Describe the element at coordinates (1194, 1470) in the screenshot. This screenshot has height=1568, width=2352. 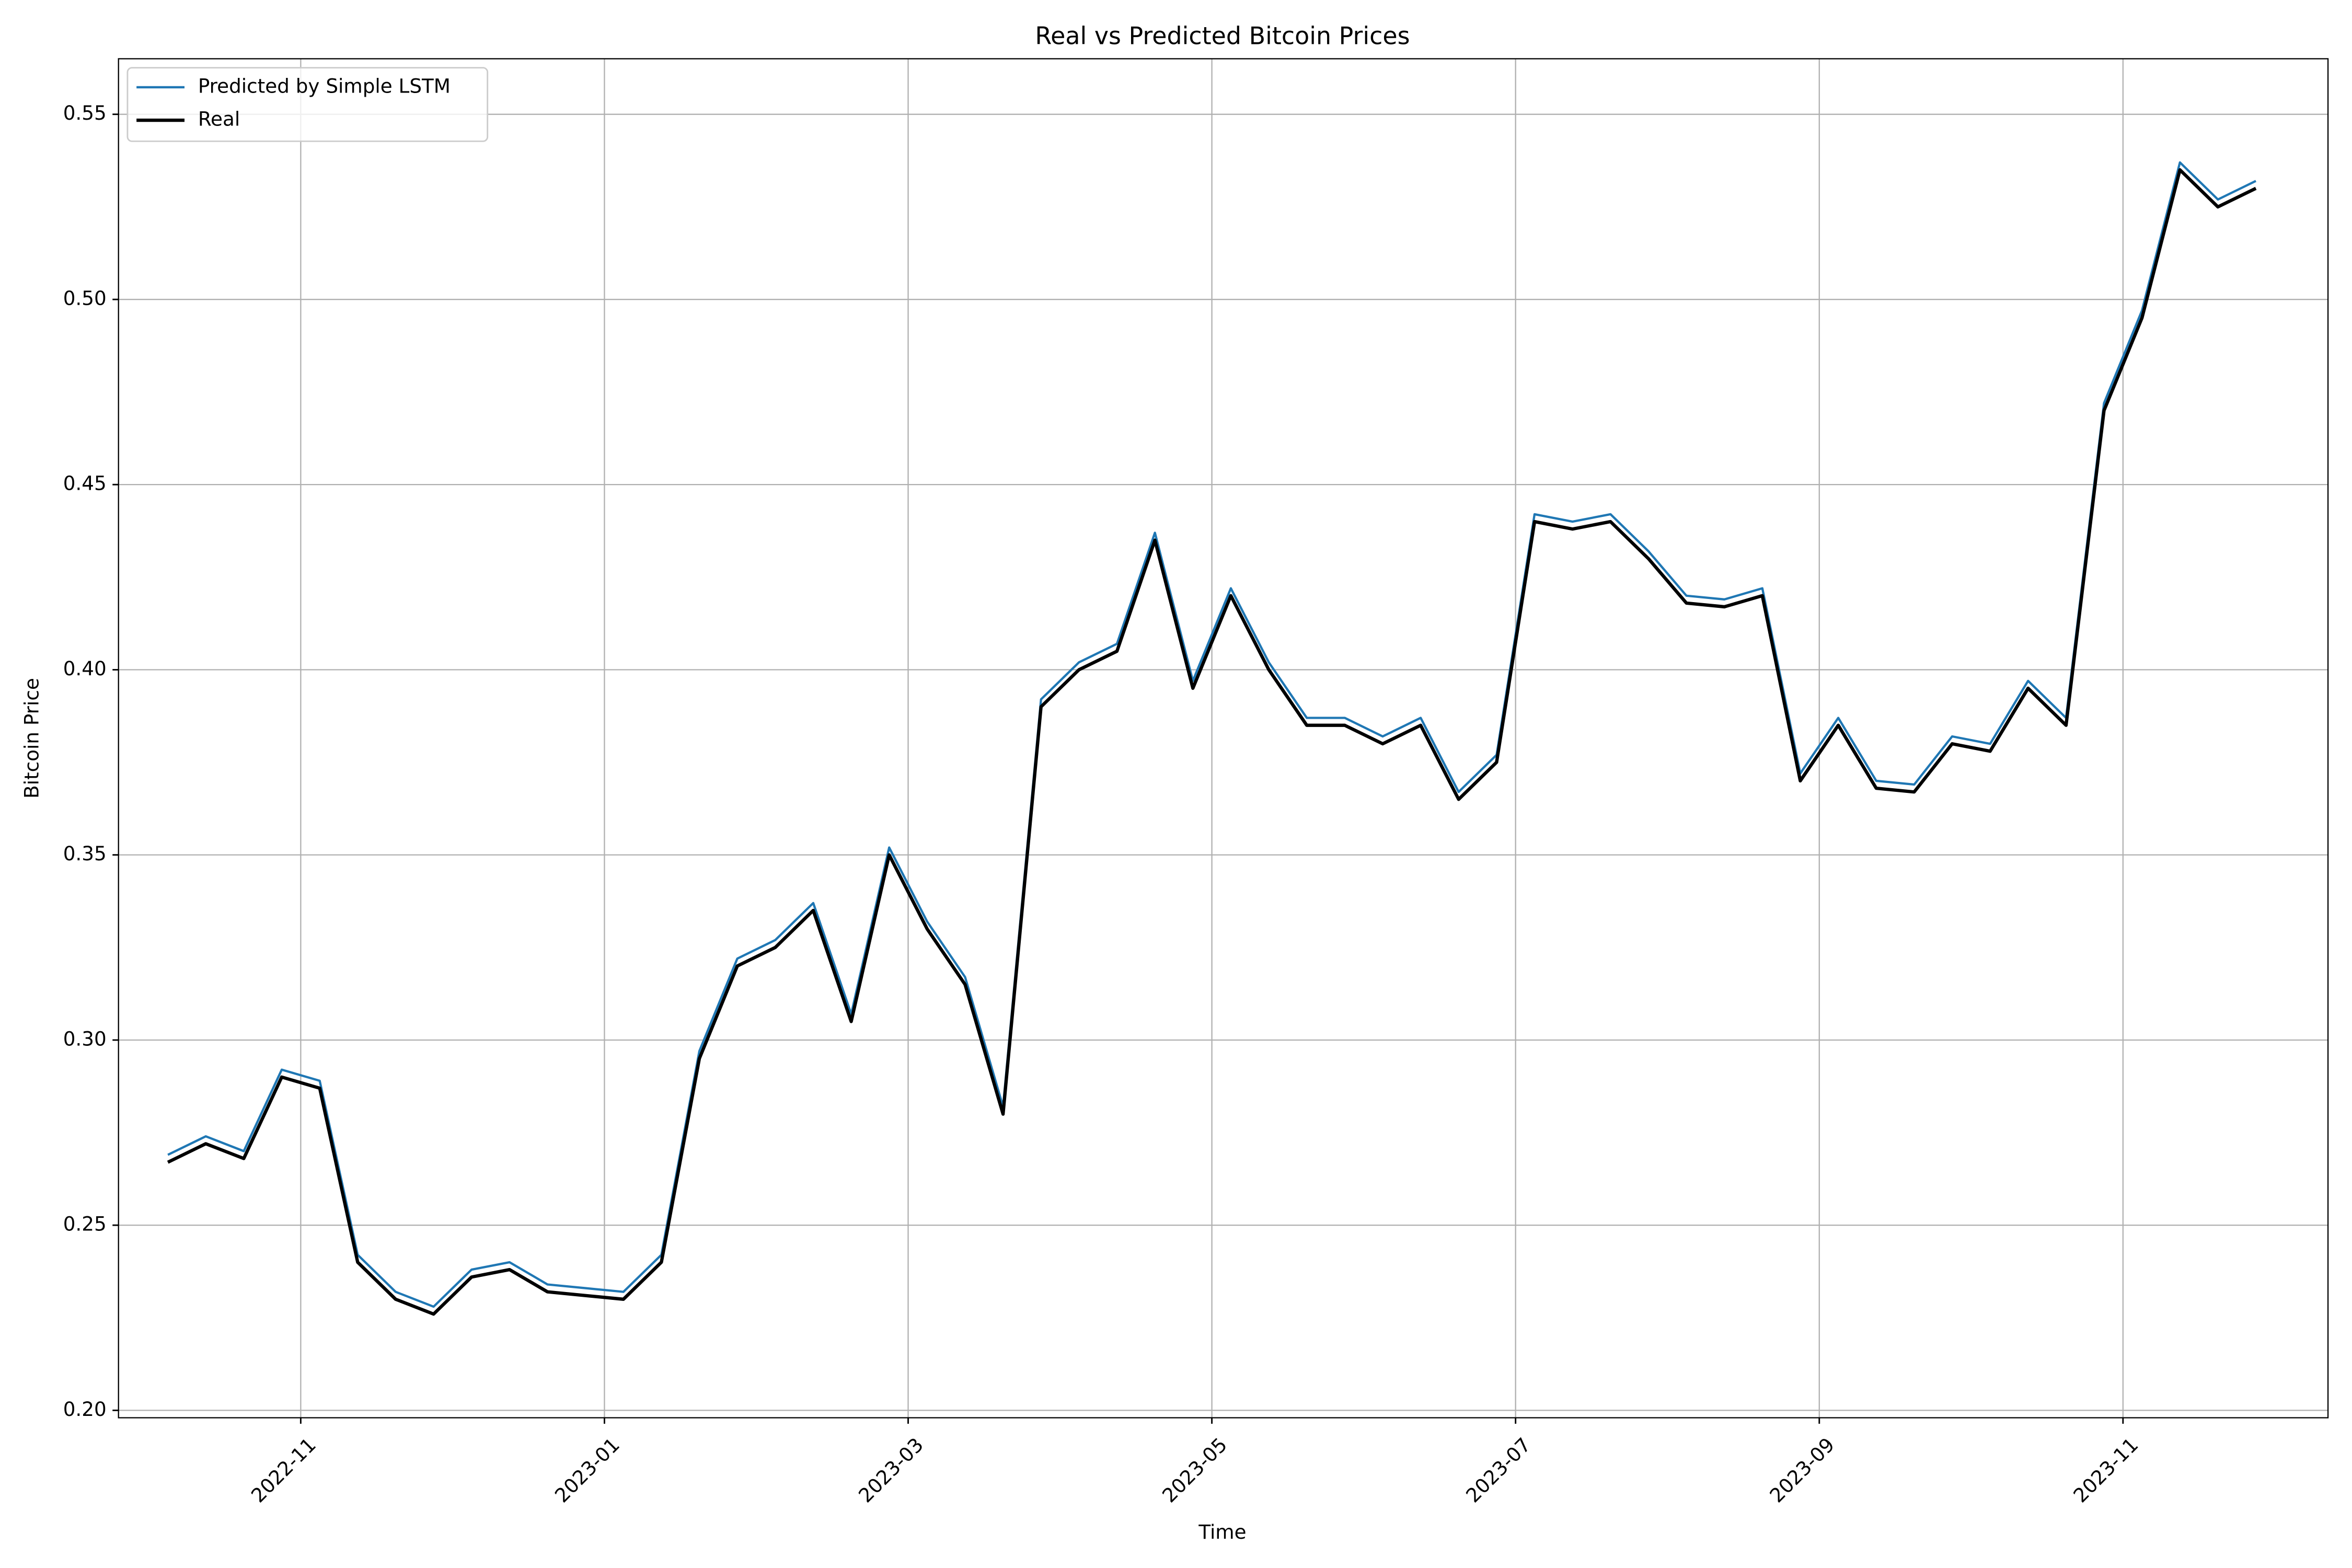
I see `x-tick-label: 2023-05` at that location.